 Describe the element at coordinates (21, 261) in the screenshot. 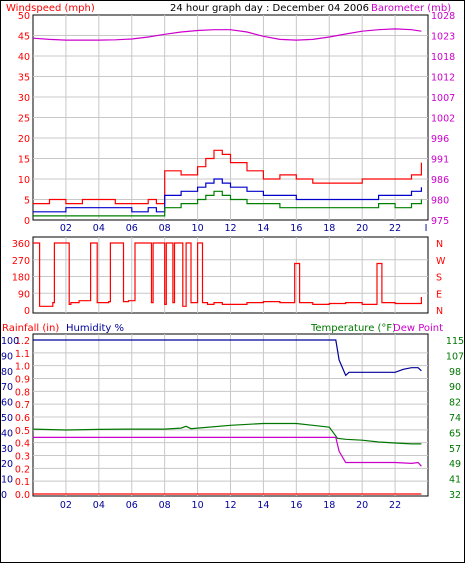

I see `direction-tick-label: 270` at that location.